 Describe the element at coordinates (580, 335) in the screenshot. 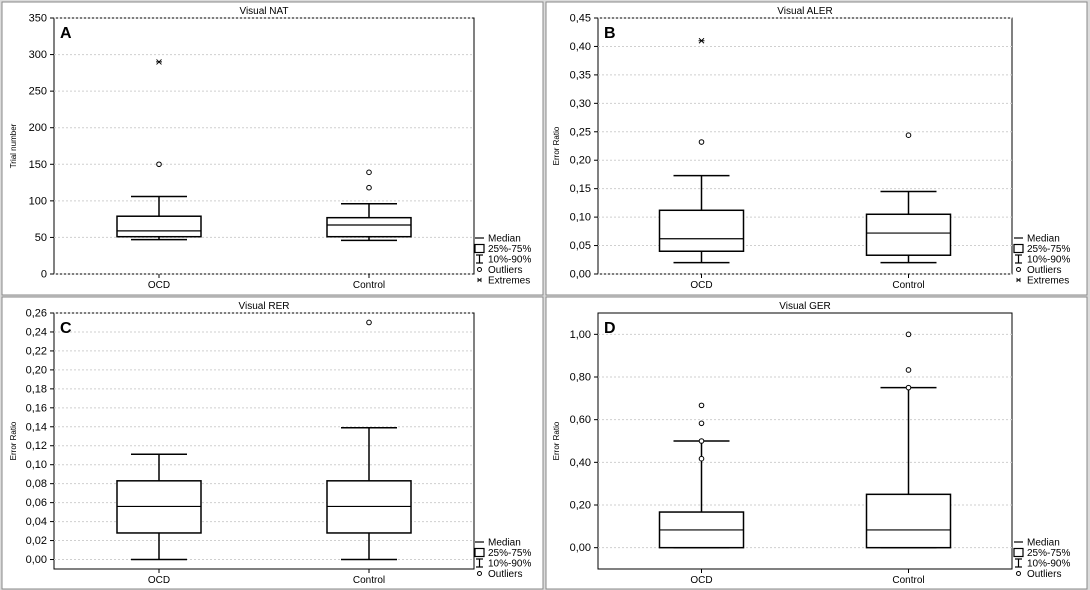

I see `y-tick-label: 1,00` at that location.